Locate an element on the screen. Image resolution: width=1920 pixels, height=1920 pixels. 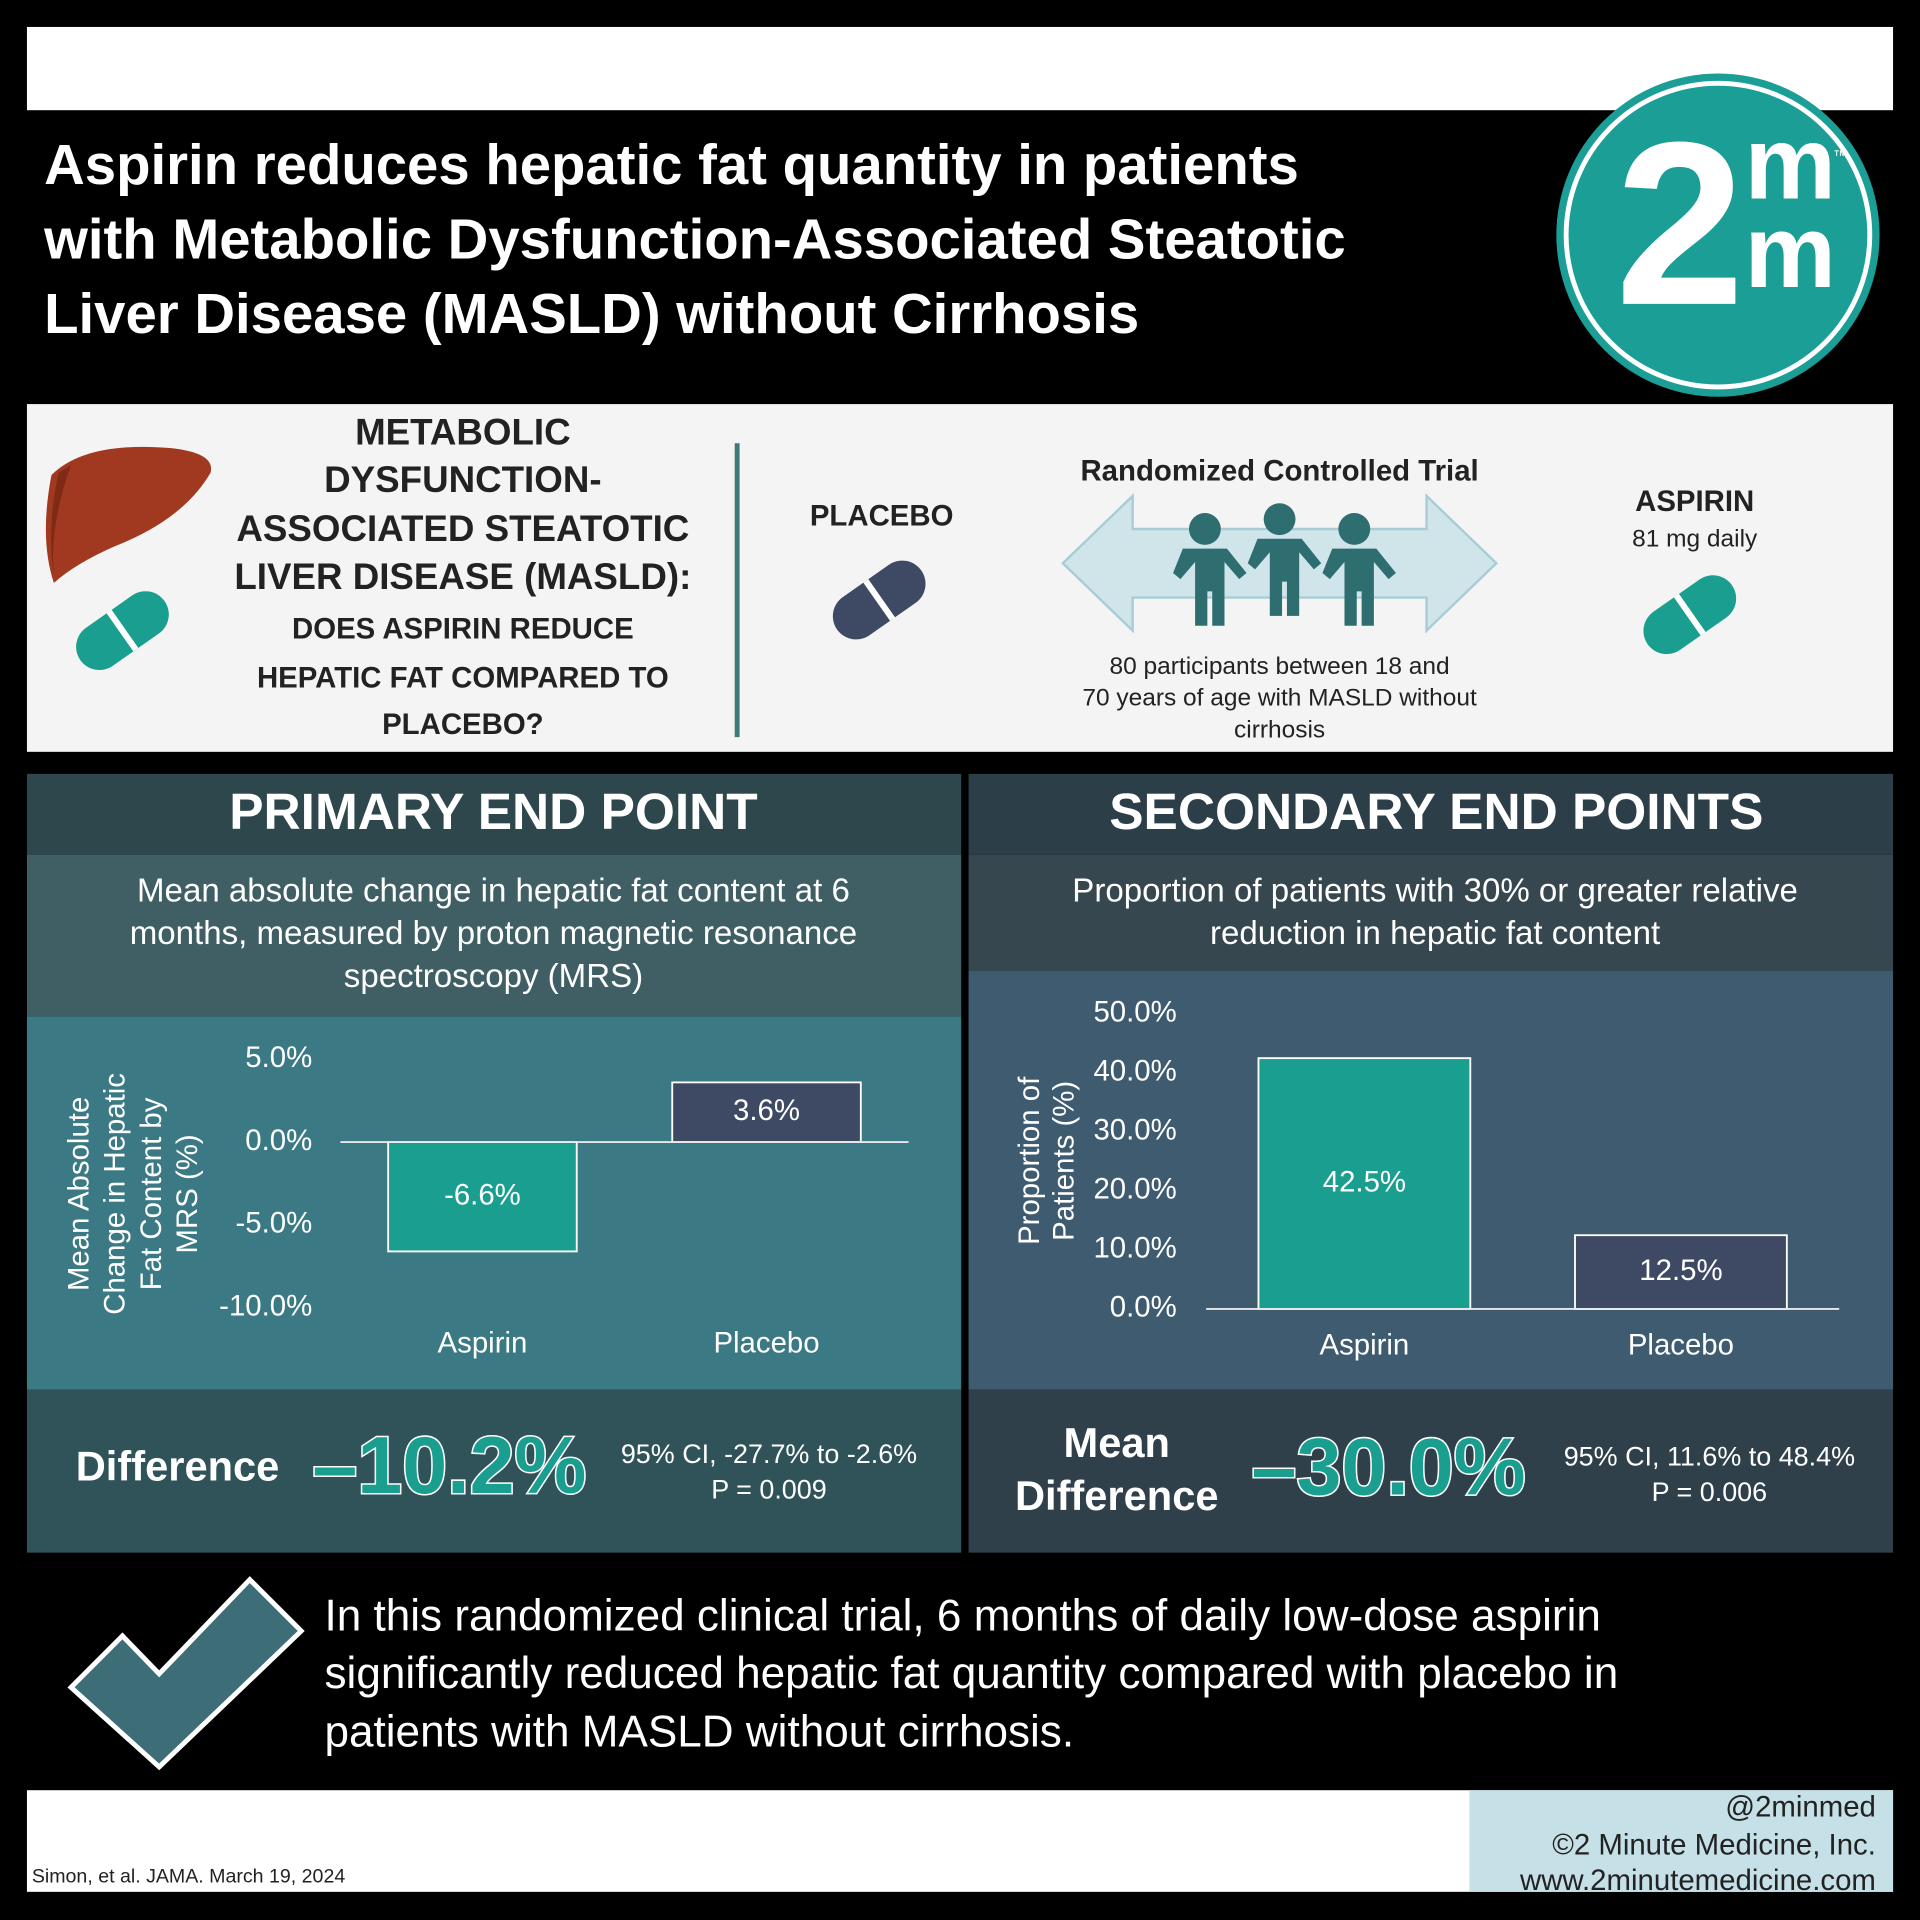
checkmark-icon is located at coordinates (186, 1673).